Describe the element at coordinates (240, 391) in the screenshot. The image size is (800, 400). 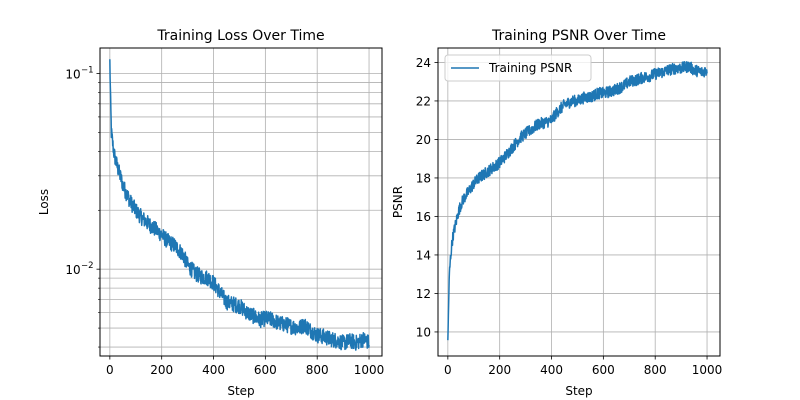
I see `loss-x-axis-label: Step` at that location.